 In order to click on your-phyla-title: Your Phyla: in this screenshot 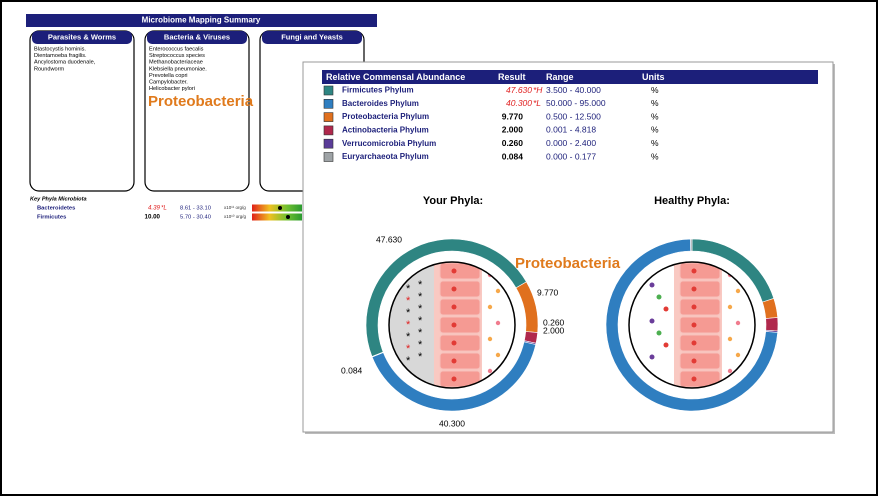, I will do `click(453, 201)`.